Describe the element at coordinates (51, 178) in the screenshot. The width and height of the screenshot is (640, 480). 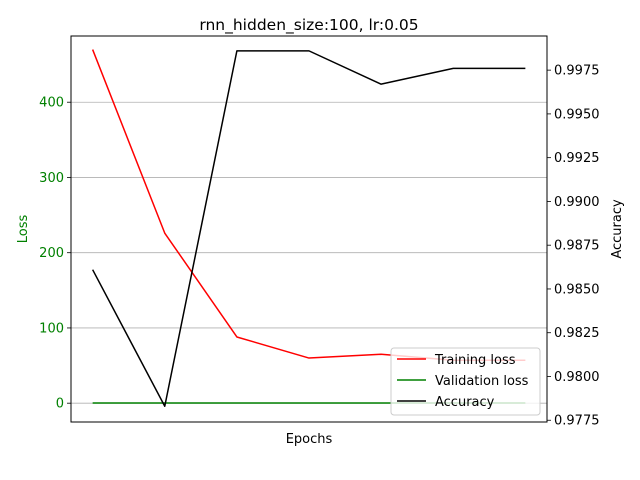
I see `left-tick-label: 300` at that location.